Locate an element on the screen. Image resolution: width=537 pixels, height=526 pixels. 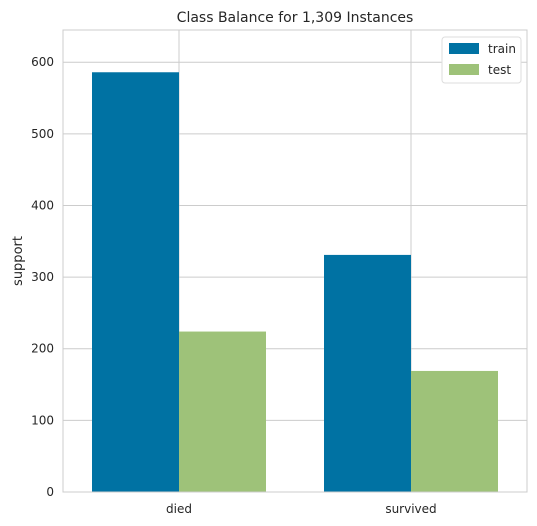
bar-test-died is located at coordinates (222, 411).